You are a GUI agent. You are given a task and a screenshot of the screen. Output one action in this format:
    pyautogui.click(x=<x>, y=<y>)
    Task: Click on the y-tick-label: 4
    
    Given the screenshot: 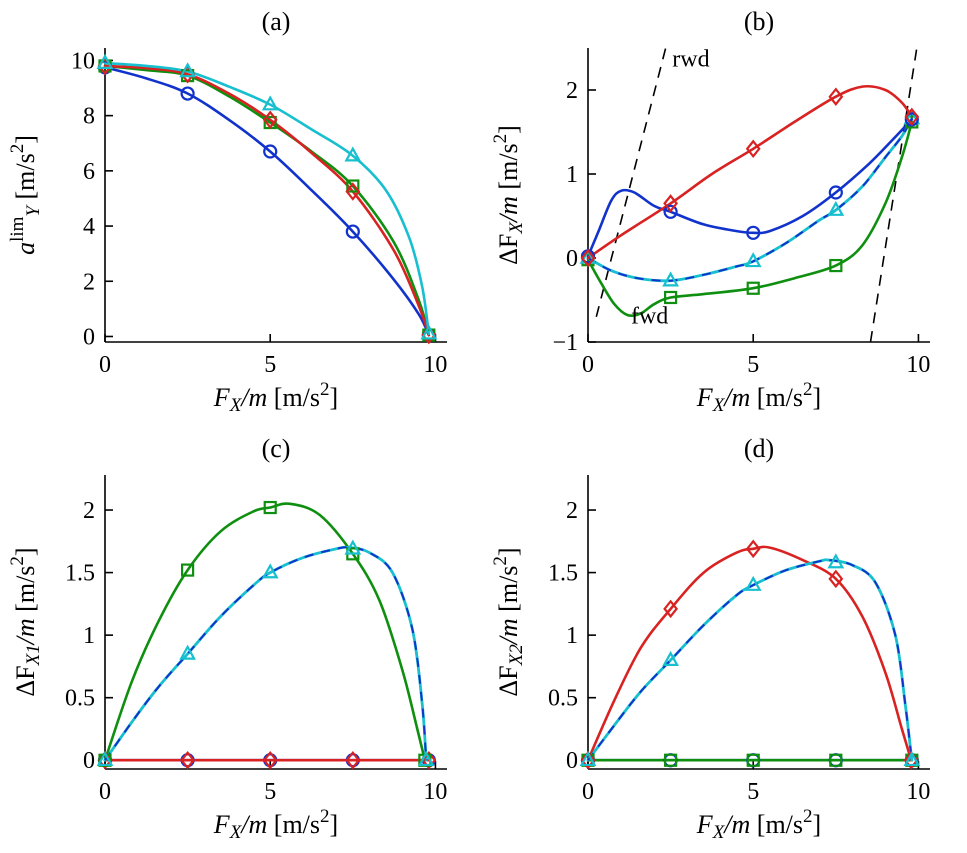 What is the action you would take?
    pyautogui.click(x=89, y=227)
    